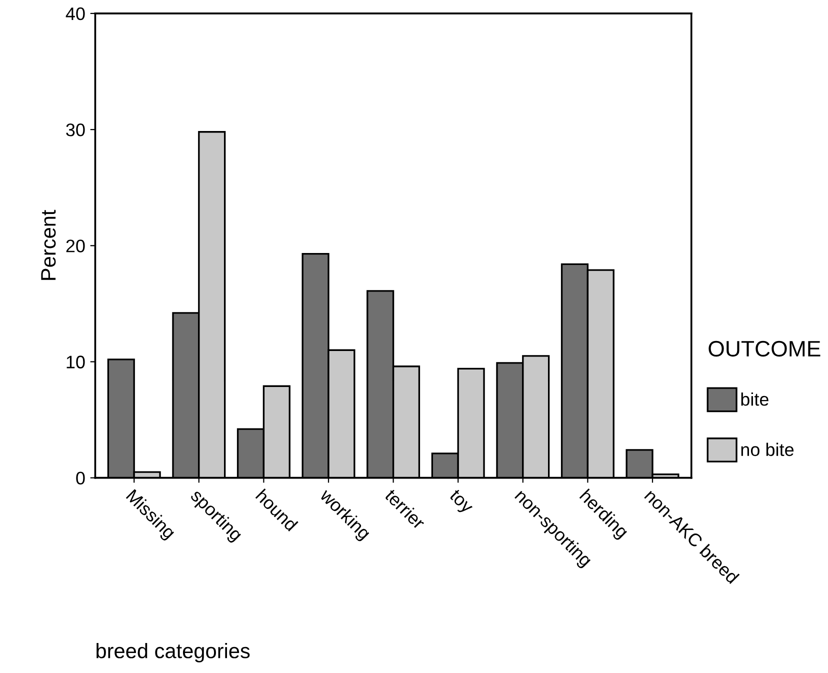 The height and width of the screenshot is (673, 828). Describe the element at coordinates (75, 246) in the screenshot. I see `y-tick-label: 20` at that location.